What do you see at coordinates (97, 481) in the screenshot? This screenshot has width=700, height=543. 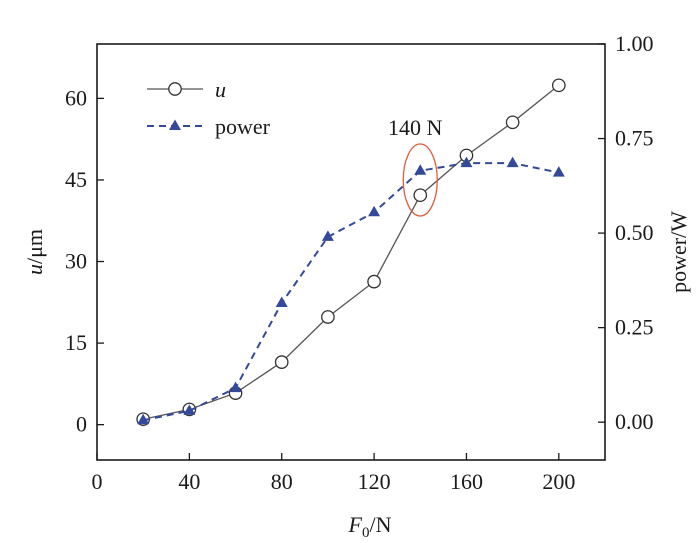 I see `x-tick-label: 0` at bounding box center [97, 481].